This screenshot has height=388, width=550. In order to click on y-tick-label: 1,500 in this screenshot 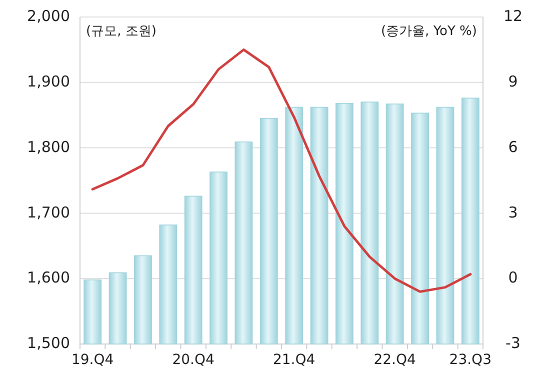, I will do `click(48, 343)`.